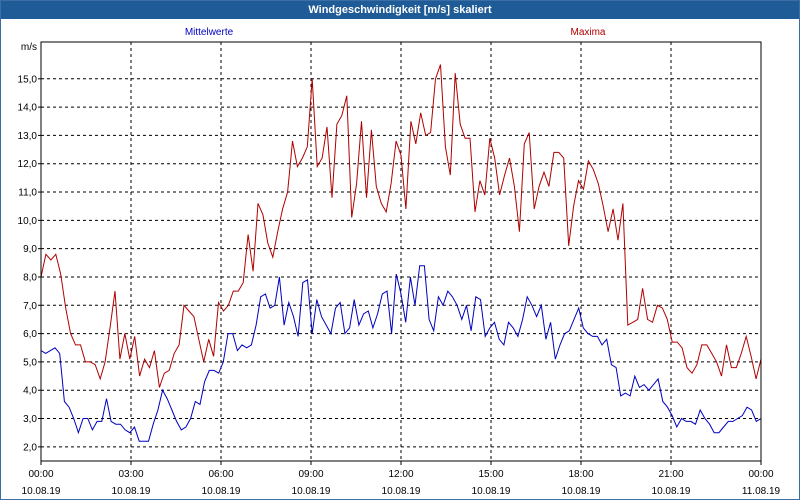  I want to click on x-tick-label-date: 11.08.19, so click(761, 491).